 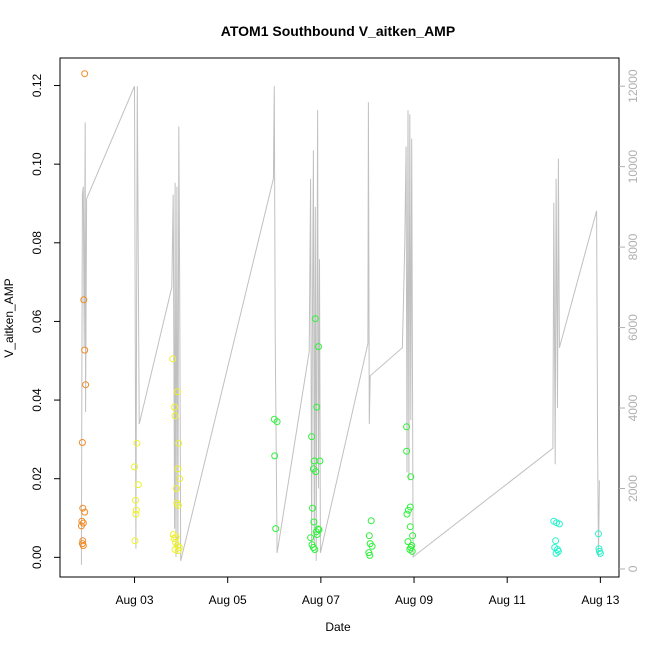 I want to click on y2-tick-label: 0, so click(x=633, y=568).